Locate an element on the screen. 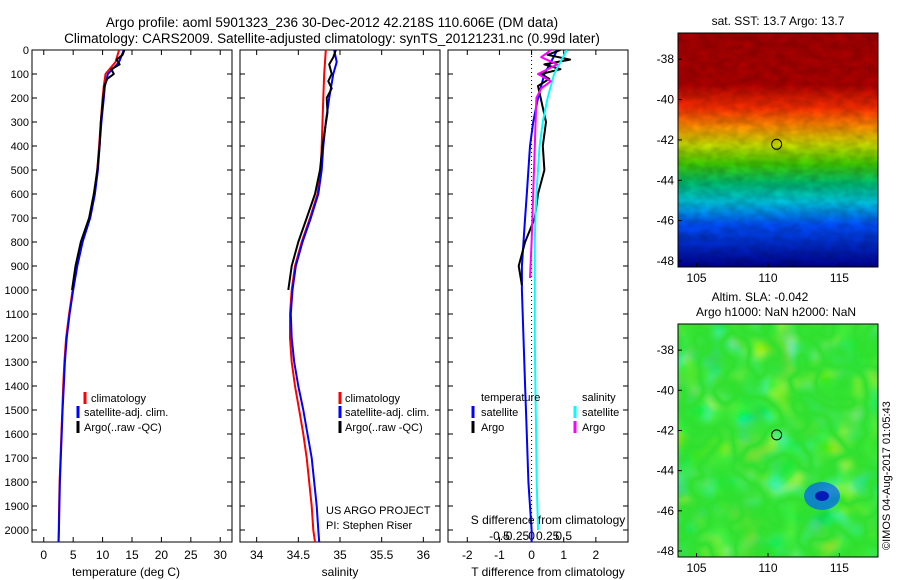 The width and height of the screenshot is (900, 580). series-line-temperature-satellite is located at coordinates (539, 296).